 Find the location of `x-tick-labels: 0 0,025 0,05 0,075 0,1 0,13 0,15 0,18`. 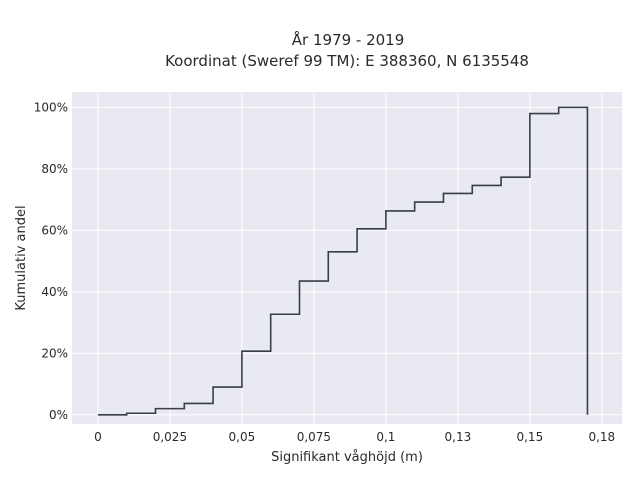

x-tick-labels: 0 0,025 0,05 0,075 0,1 0,13 0,15 0,18 is located at coordinates (354, 437).